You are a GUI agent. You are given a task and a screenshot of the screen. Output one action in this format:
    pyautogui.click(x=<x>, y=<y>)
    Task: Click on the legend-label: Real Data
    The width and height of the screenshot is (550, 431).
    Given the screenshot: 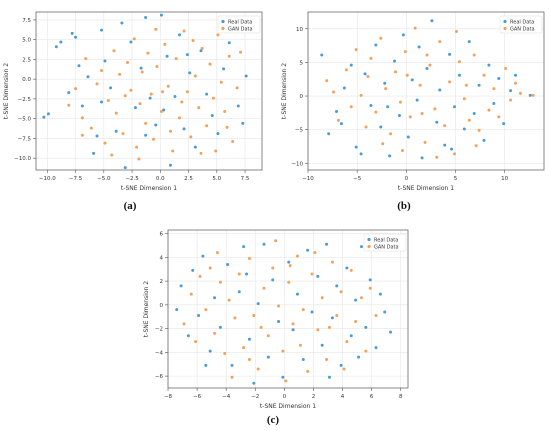 What is the action you would take?
    pyautogui.click(x=240, y=22)
    